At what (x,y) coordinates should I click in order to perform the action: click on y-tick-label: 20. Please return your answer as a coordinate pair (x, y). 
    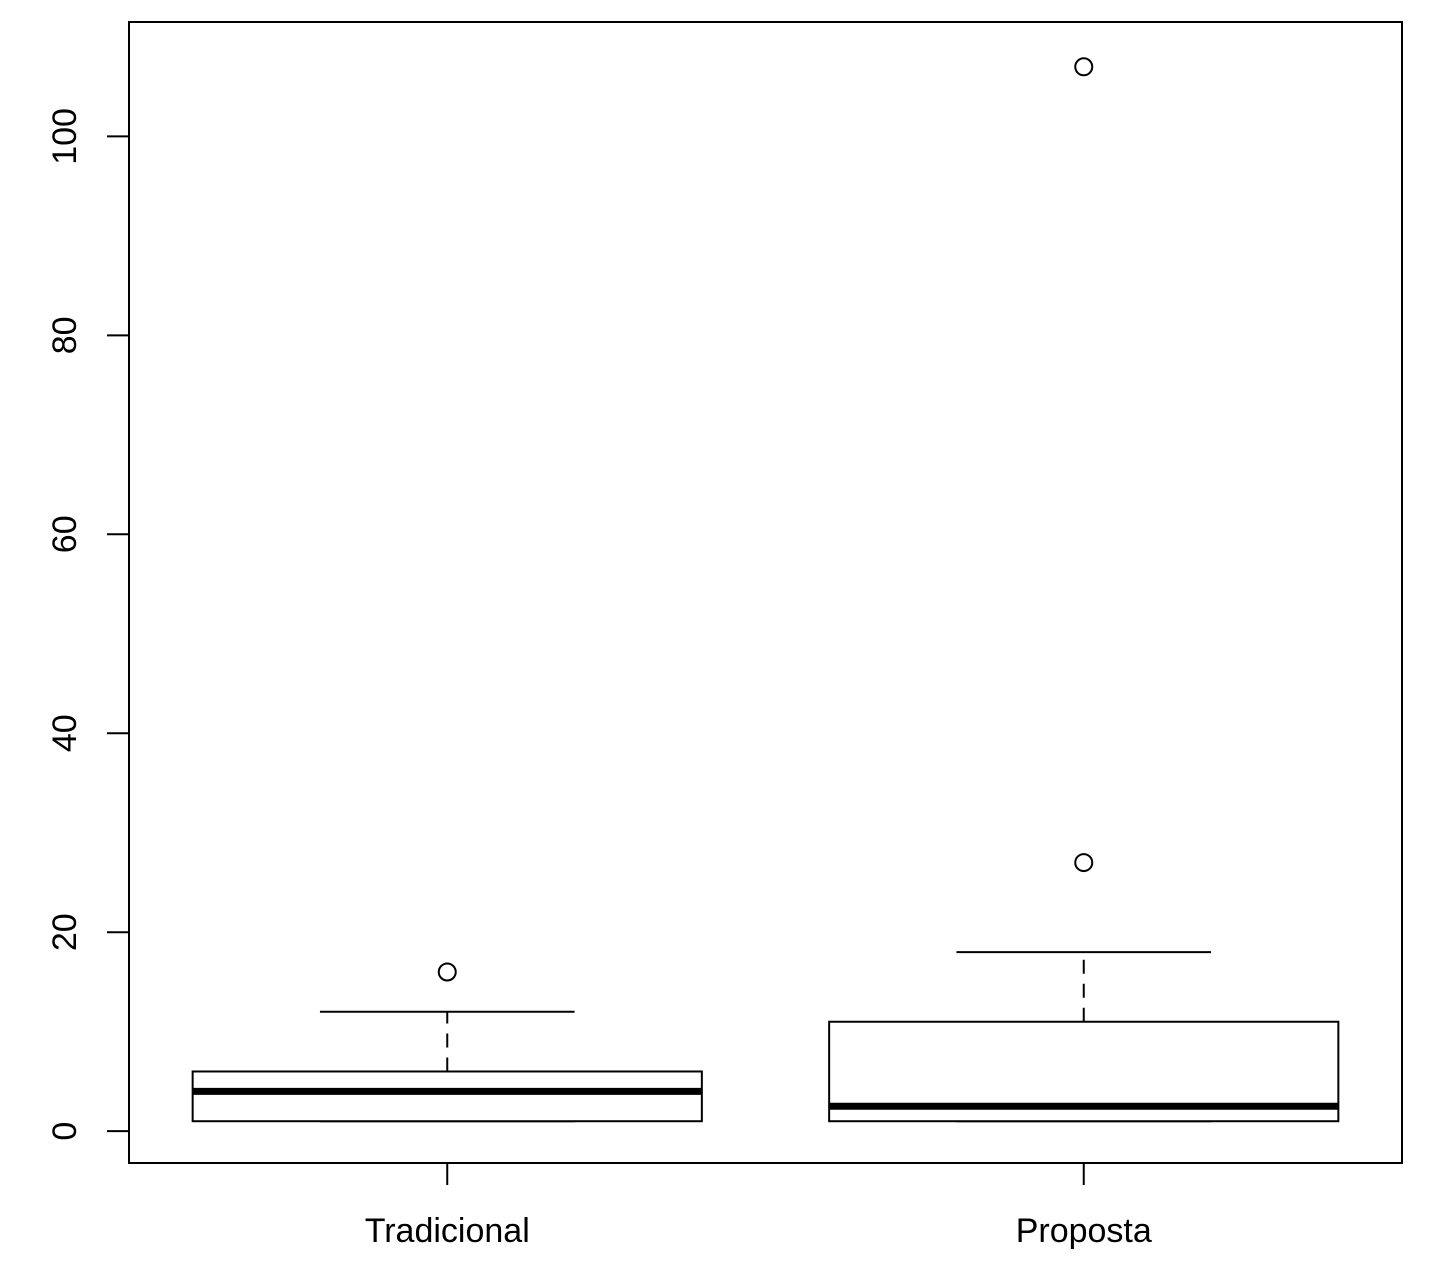
    Looking at the image, I should click on (65, 932).